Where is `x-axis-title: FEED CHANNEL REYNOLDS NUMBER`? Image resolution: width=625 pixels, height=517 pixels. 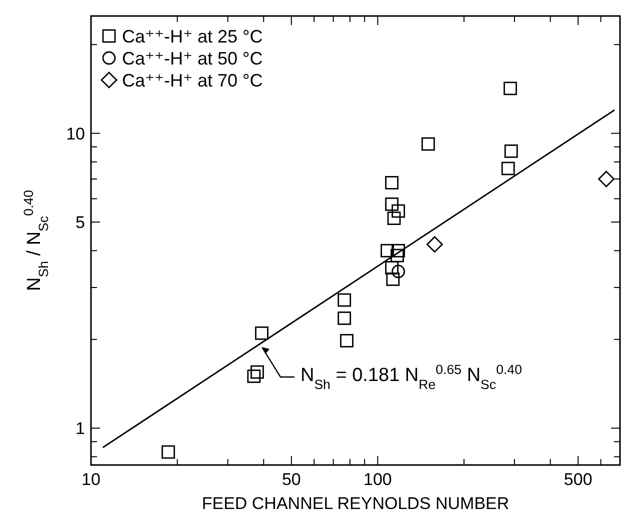
x-axis-title: FEED CHANNEL REYNOLDS NUMBER is located at coordinates (356, 503).